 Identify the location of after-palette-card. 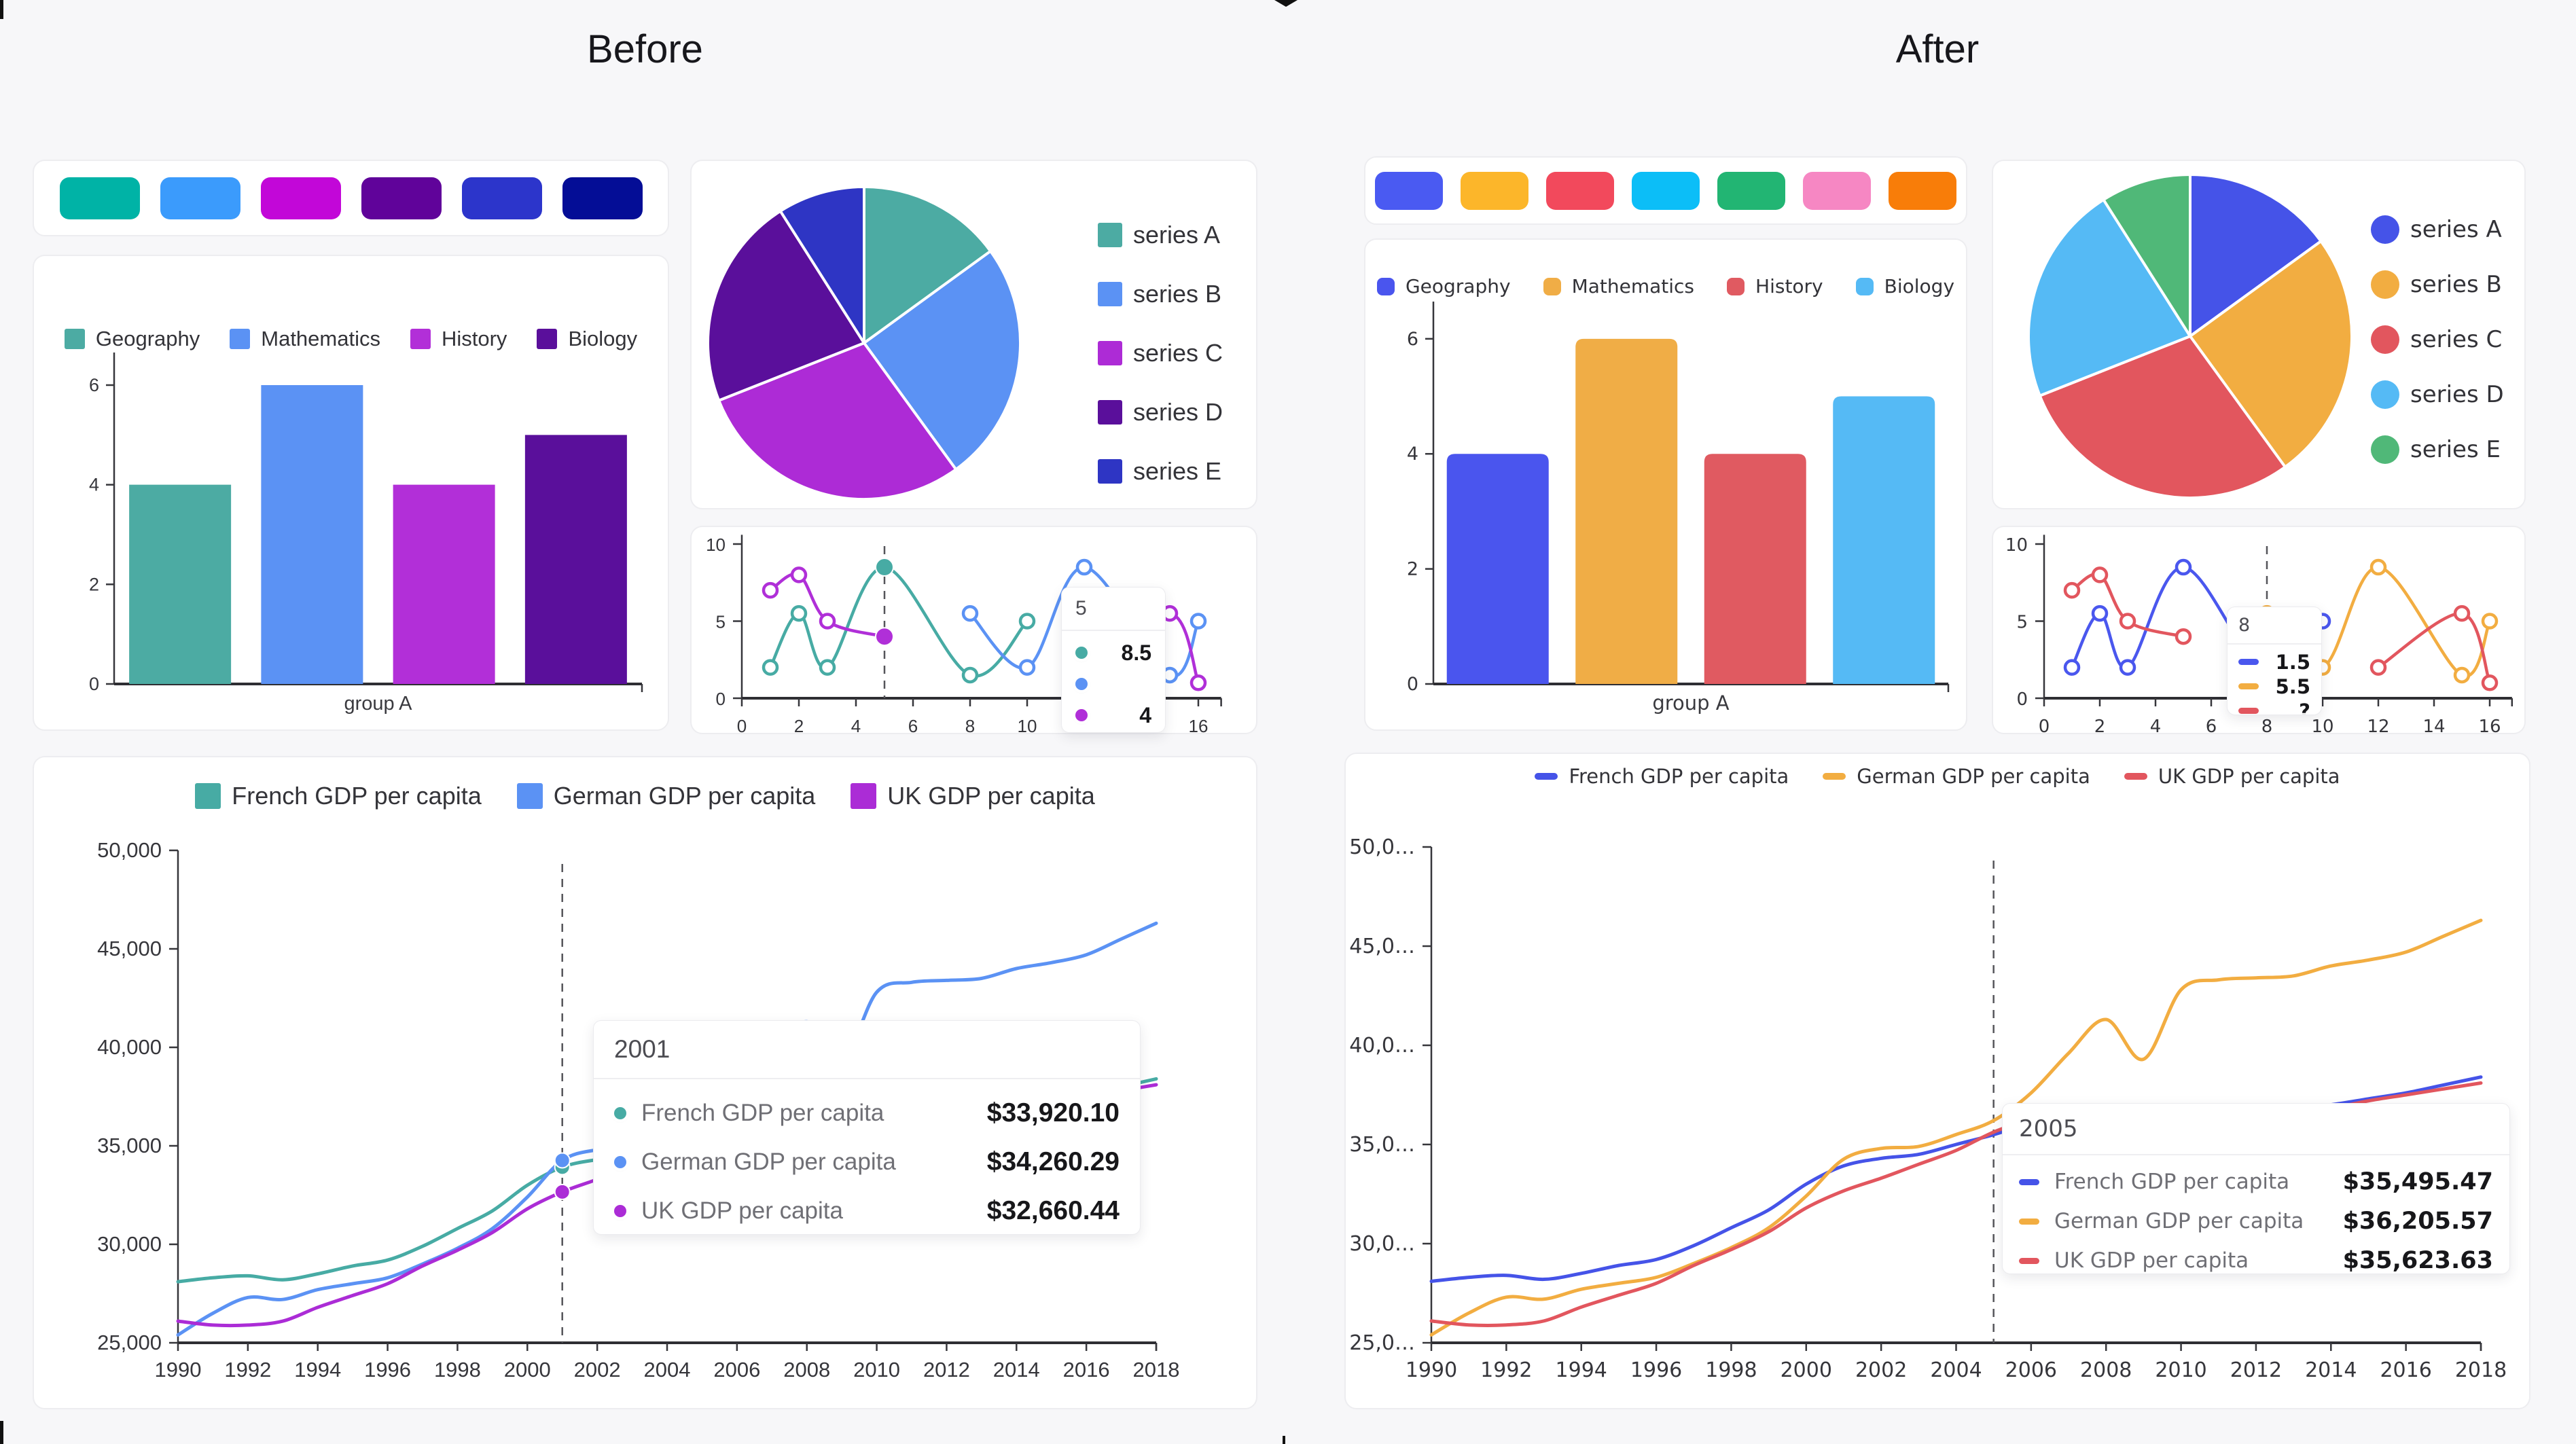
(1665, 191).